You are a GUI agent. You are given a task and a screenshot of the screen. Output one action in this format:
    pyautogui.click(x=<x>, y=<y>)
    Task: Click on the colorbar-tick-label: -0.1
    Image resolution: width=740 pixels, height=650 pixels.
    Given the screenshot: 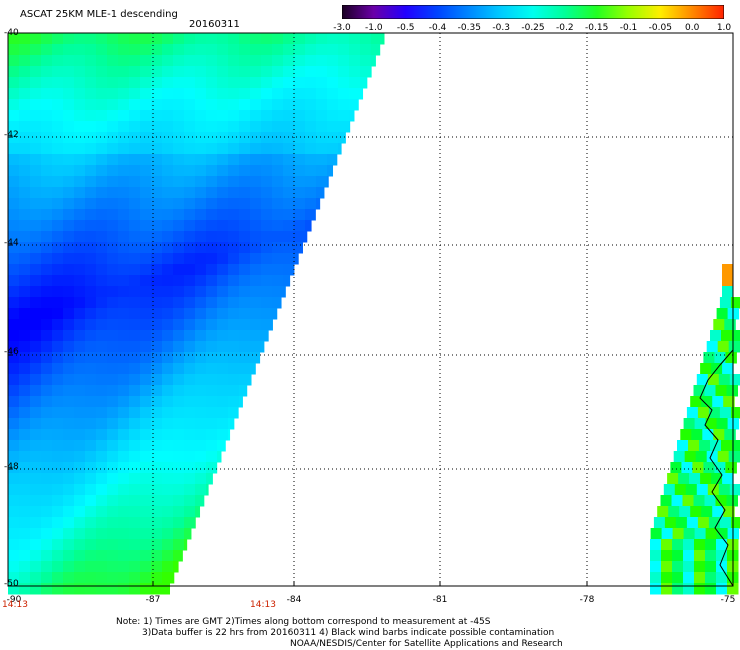 What is the action you would take?
    pyautogui.click(x=628, y=28)
    